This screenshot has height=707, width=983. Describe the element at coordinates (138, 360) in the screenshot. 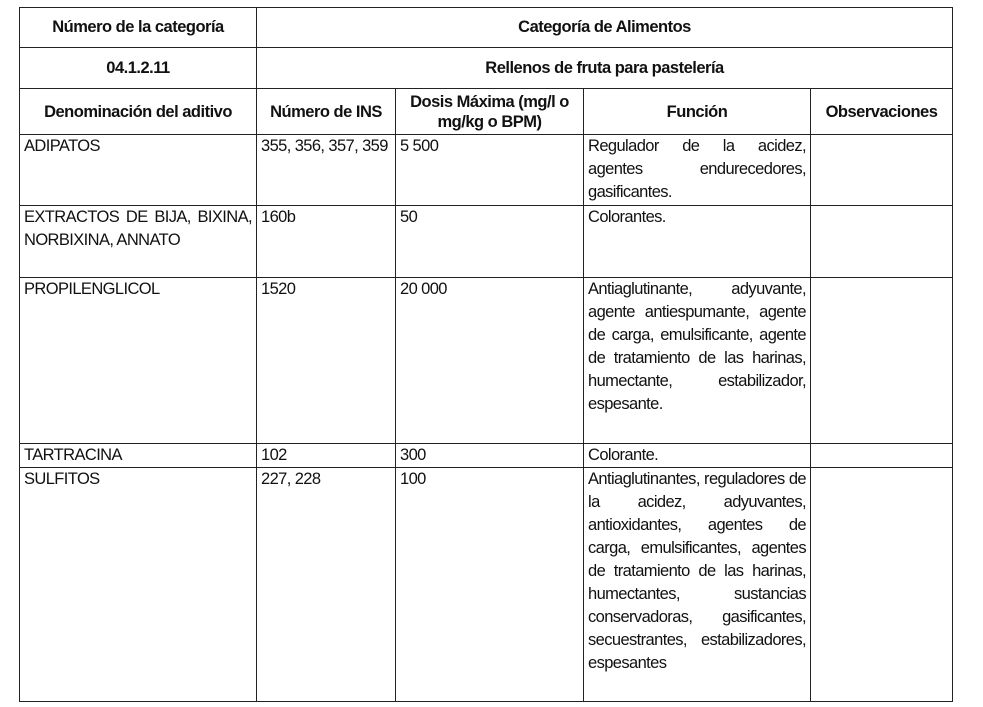

I see `additive-name: PROPILENGLICOL` at that location.